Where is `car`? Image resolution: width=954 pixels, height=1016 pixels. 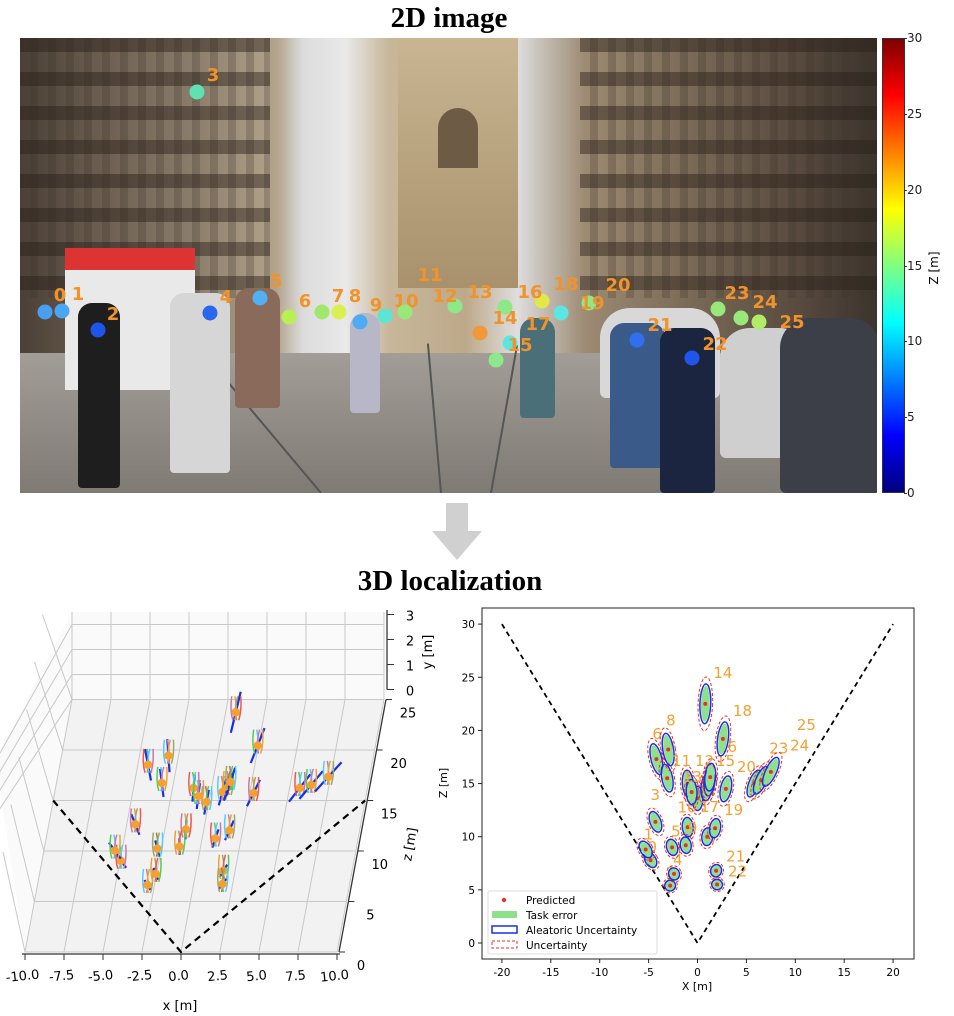
car is located at coordinates (828, 405).